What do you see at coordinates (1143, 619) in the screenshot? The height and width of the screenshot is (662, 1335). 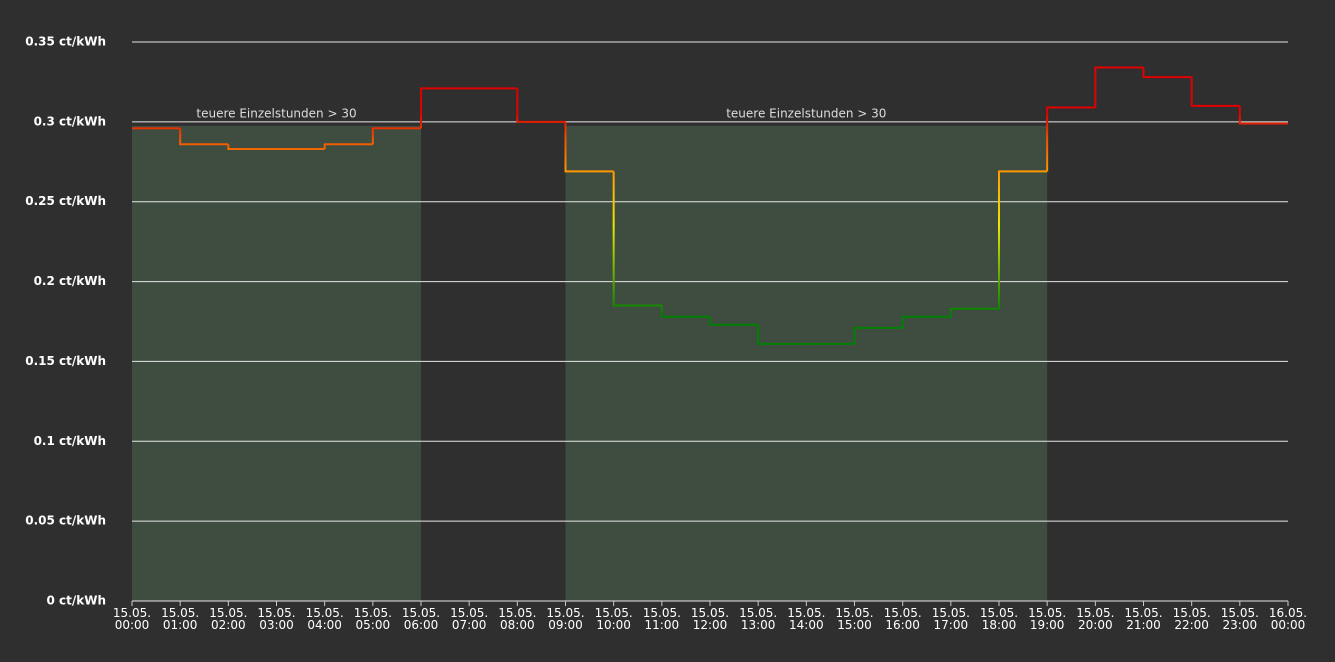 I see `x-tick-label: 15.05. 21:00` at bounding box center [1143, 619].